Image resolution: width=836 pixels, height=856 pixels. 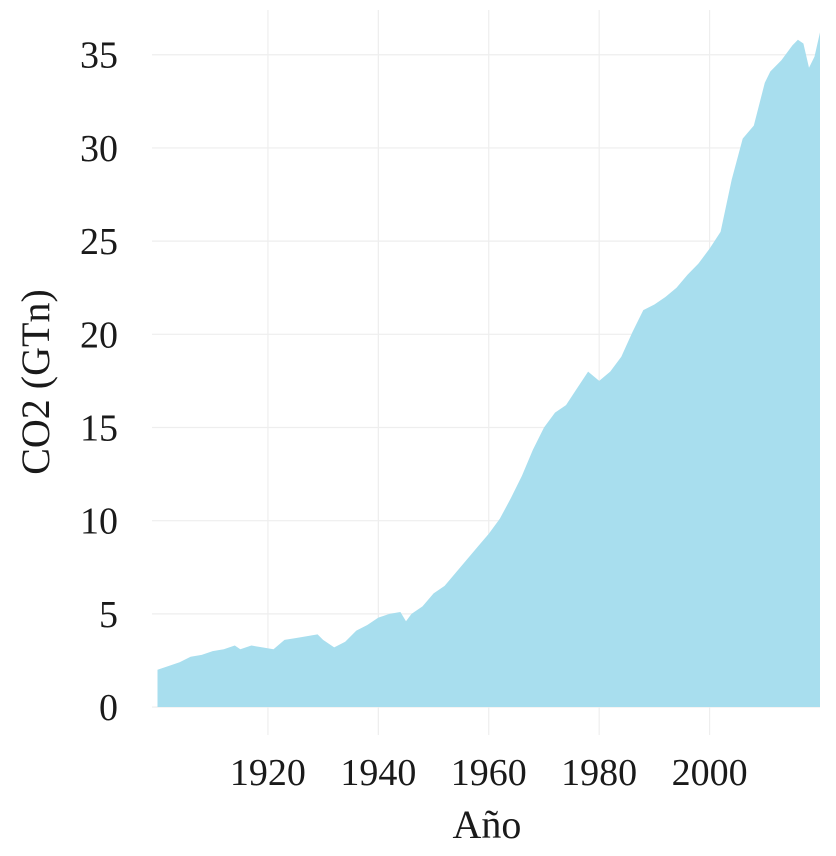 I want to click on x-tick-label-1980: 1980, so click(x=599, y=773).